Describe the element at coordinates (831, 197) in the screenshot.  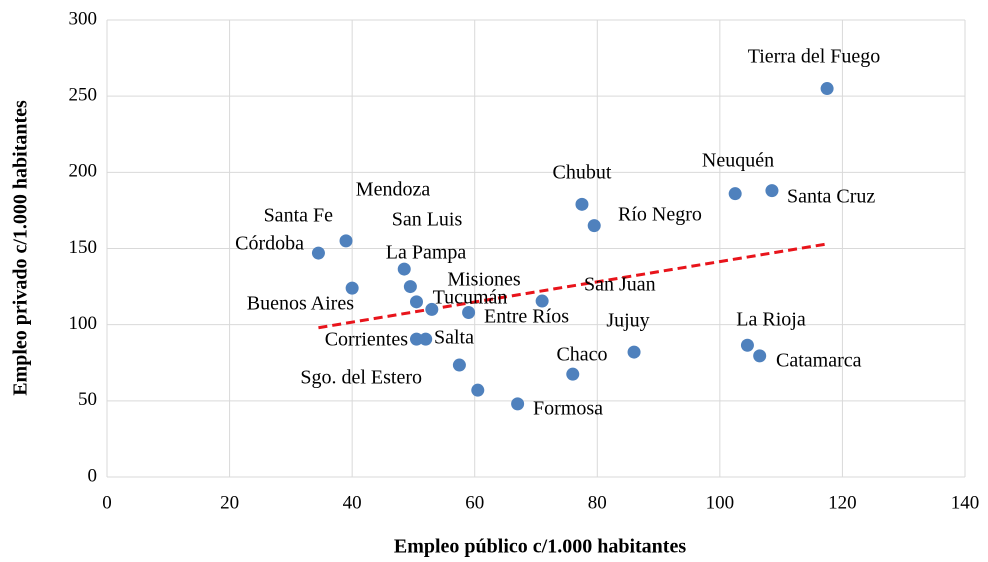
I see `point-label: Santa Cruz` at that location.